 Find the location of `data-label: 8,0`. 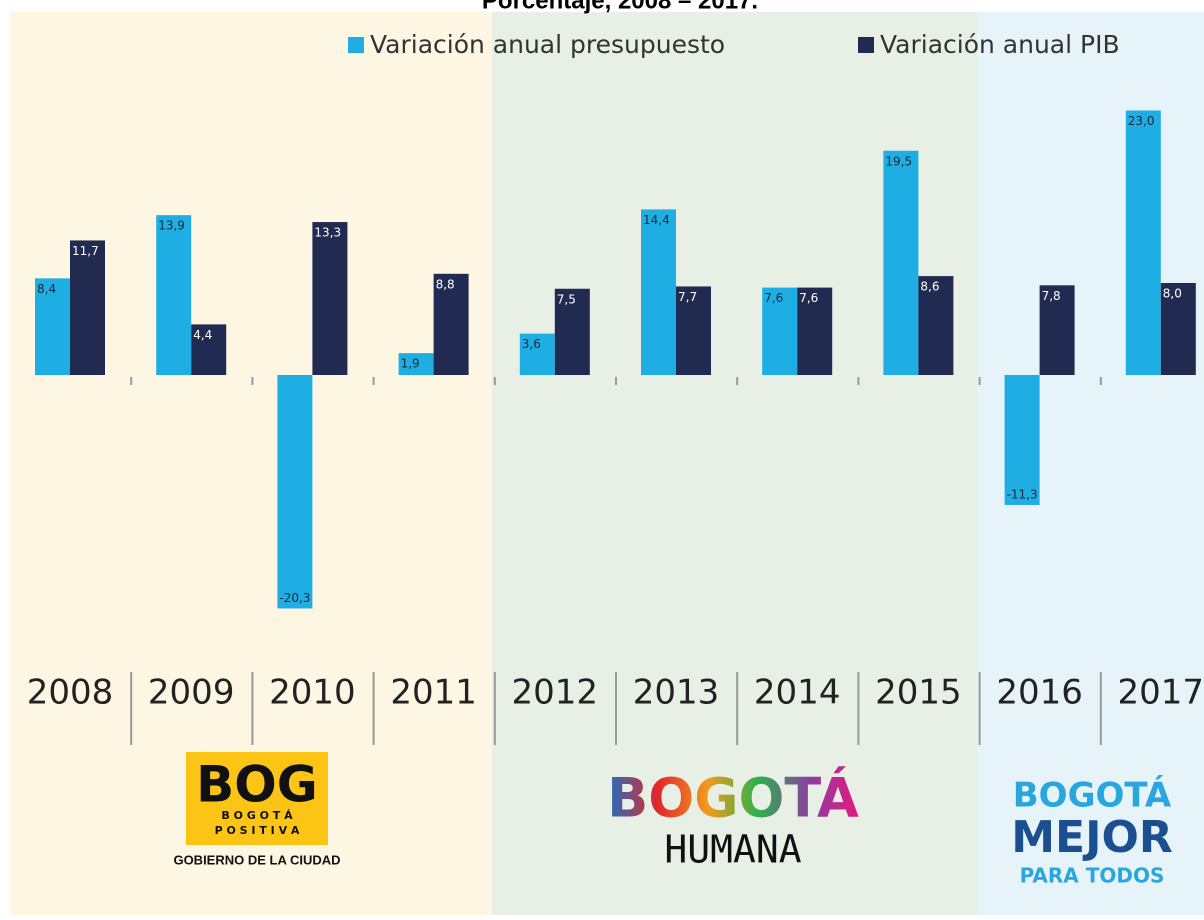

data-label: 8,0 is located at coordinates (1172, 294).